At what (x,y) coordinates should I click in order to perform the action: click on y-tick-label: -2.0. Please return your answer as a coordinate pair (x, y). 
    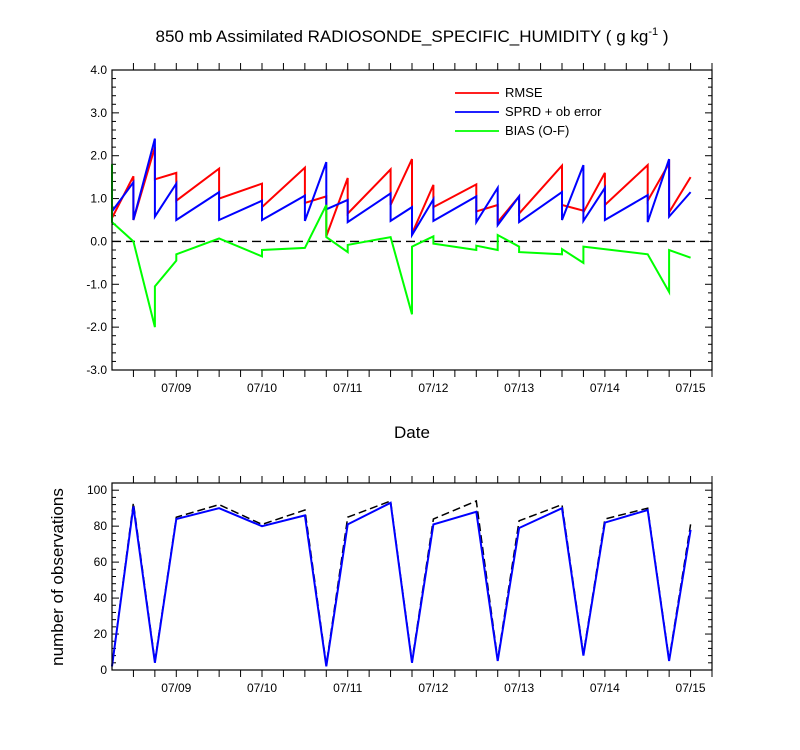
    Looking at the image, I should click on (96, 327).